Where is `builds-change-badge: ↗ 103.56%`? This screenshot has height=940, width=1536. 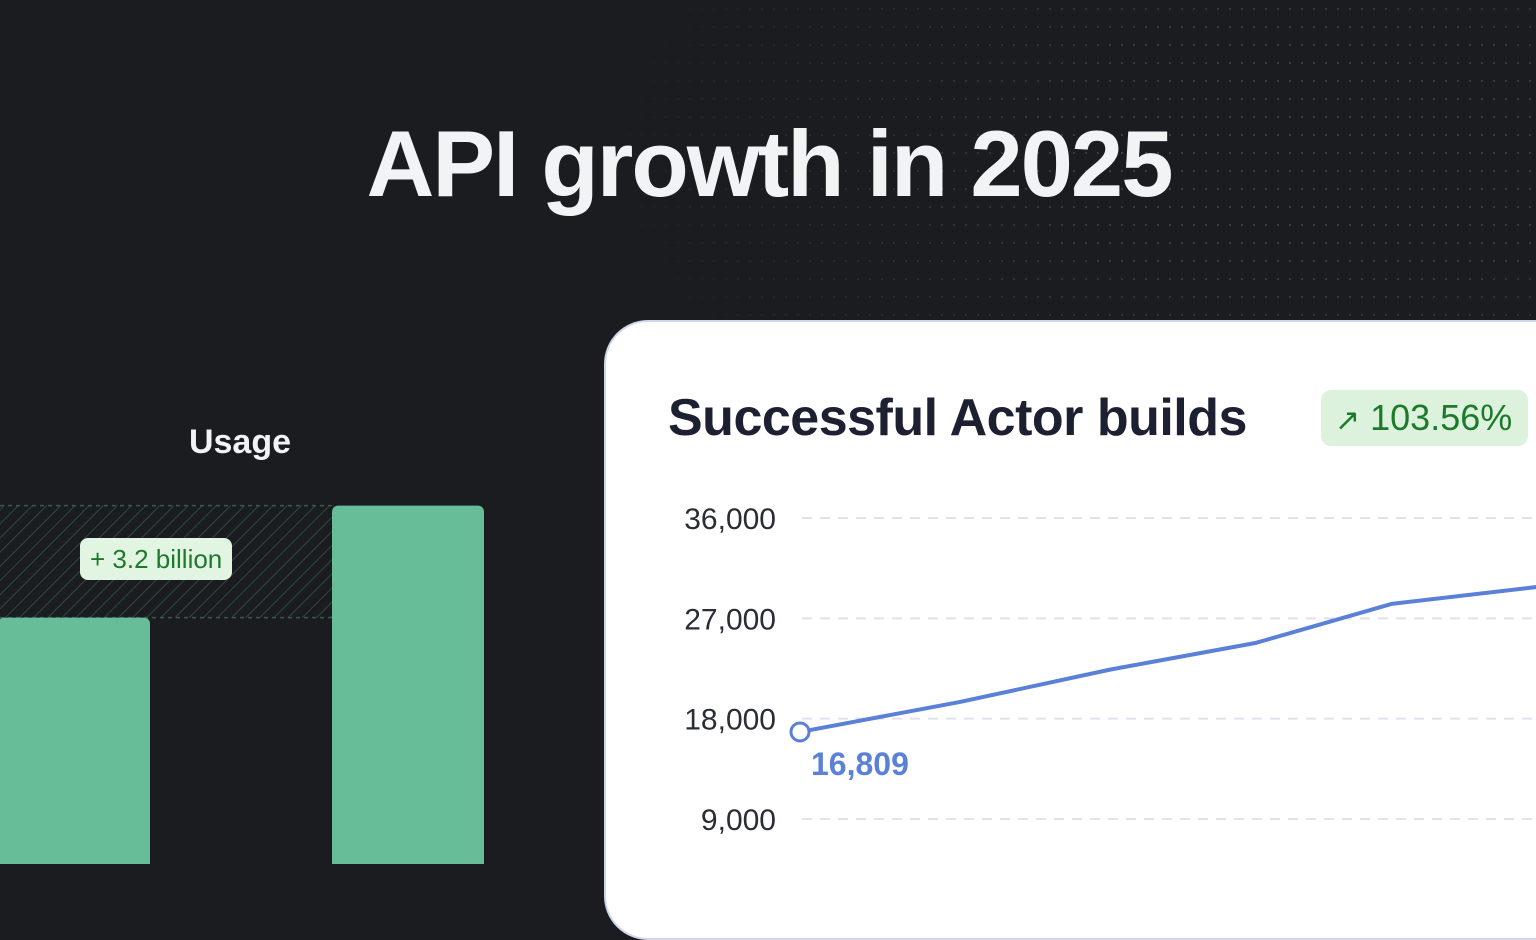 builds-change-badge: ↗ 103.56% is located at coordinates (1425, 418).